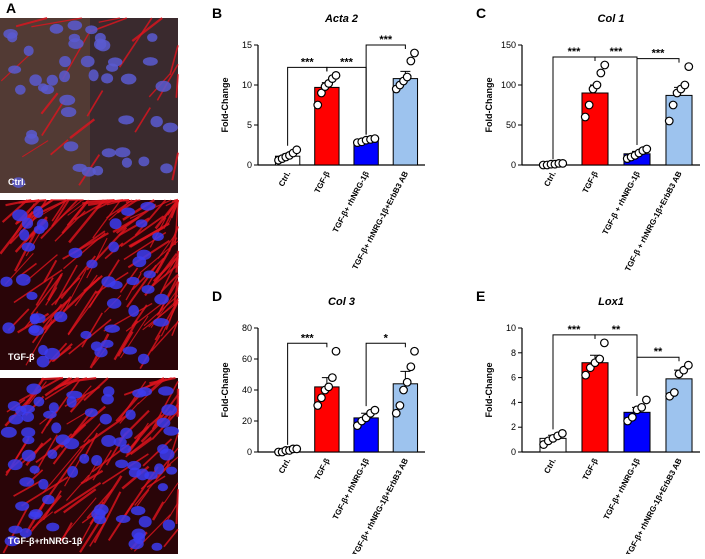  Describe the element at coordinates (511, 328) in the screenshot. I see `y-tick-label: 10` at that location.